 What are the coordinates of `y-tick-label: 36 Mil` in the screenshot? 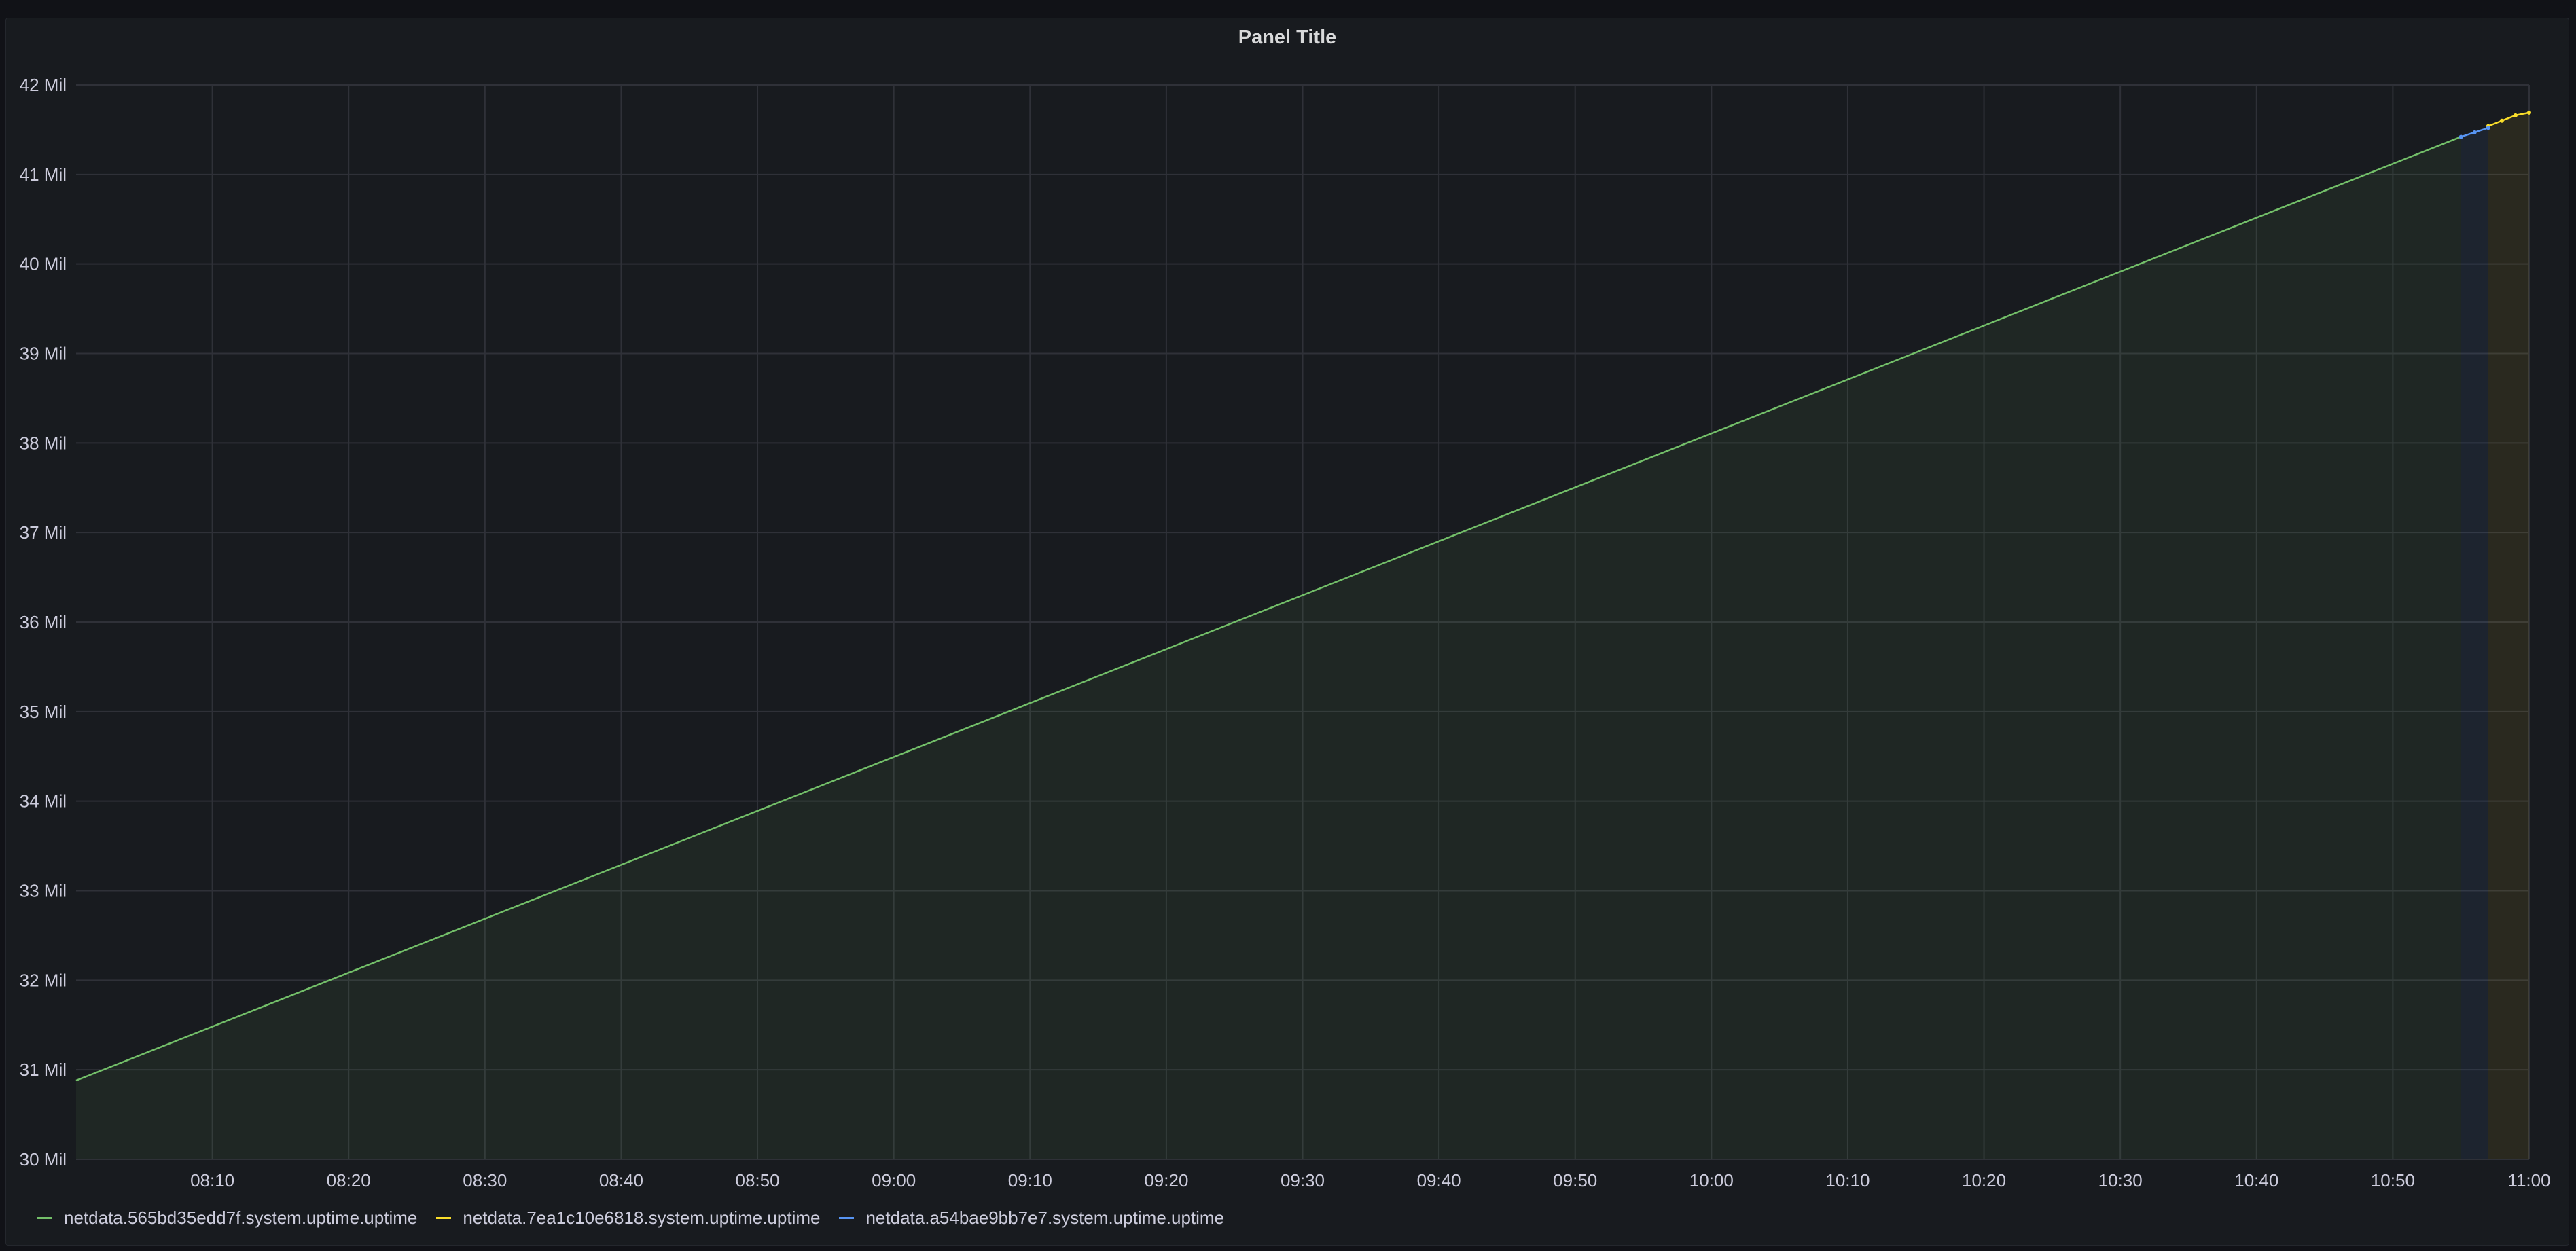 It's located at (43, 622).